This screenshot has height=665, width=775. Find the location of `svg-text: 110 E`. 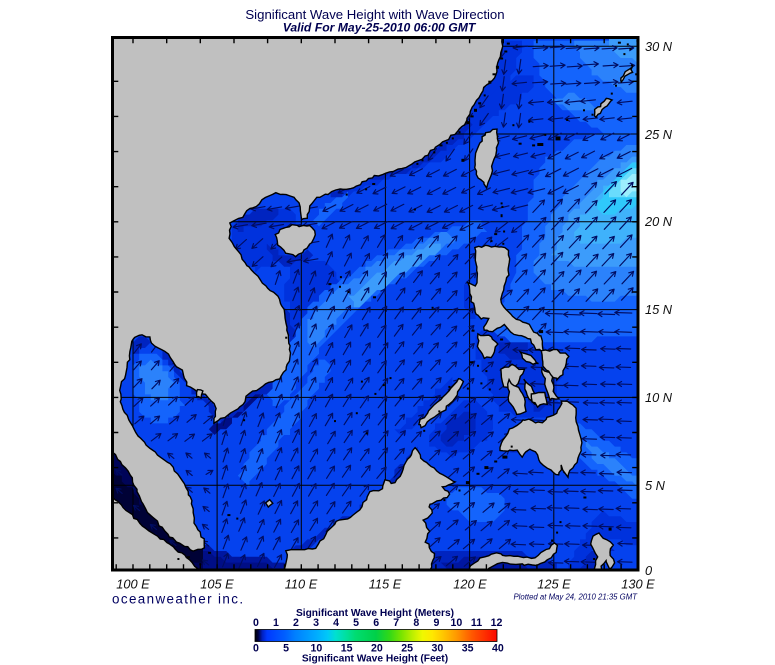

svg-text: 110 E is located at coordinates (301, 584).